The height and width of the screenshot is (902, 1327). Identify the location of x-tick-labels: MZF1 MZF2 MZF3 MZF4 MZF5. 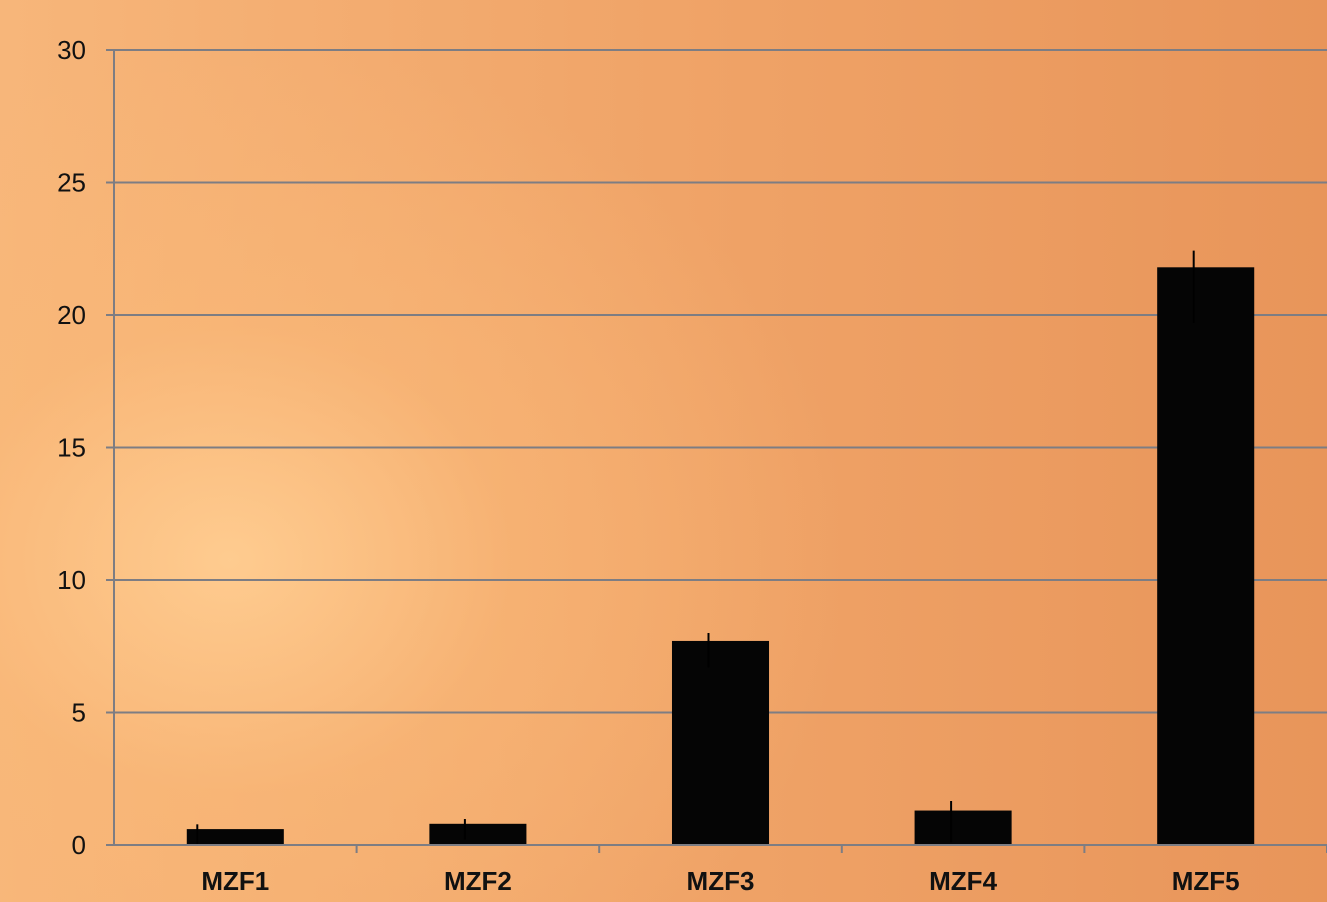
(720, 881).